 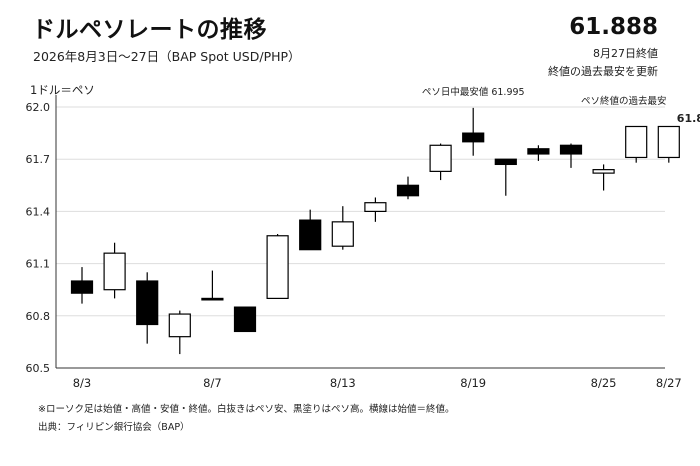 I want to click on annotation-record-close: ペソ終値の過去最安, so click(x=624, y=101).